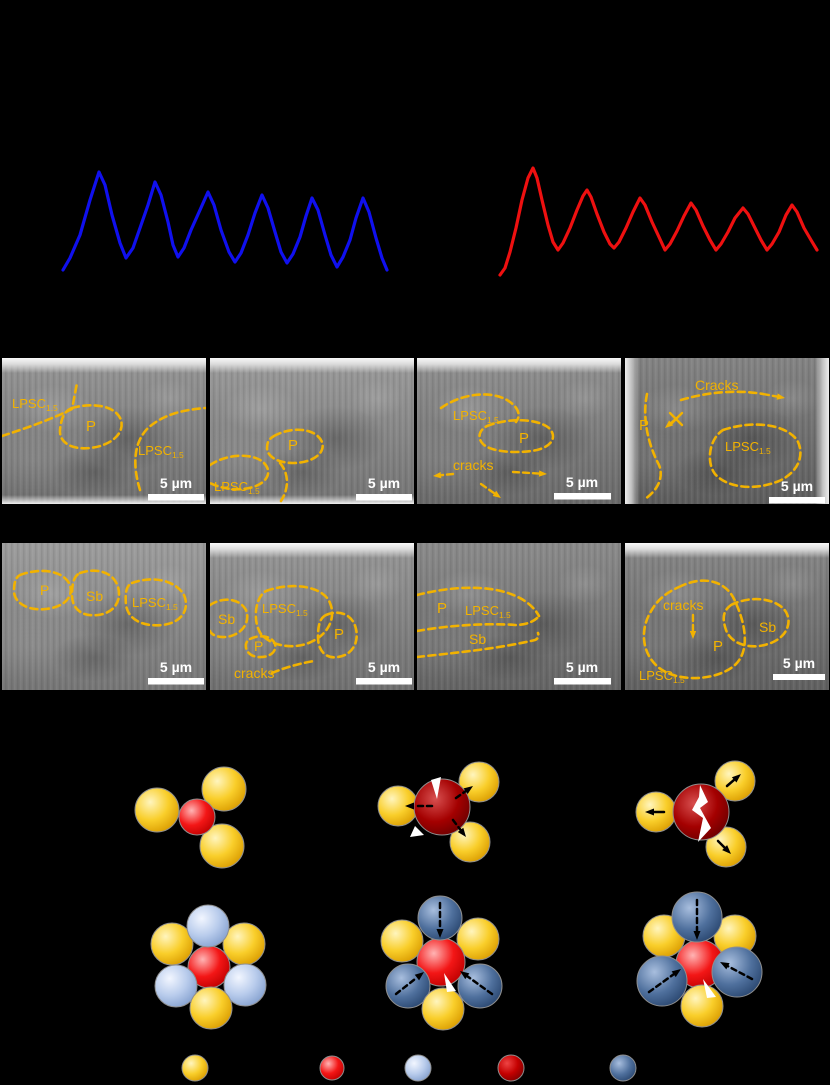 The height and width of the screenshot is (1085, 830). I want to click on annotation-overlay: cracks Sb P LPSC1.5 5 µm, so click(732, 632).